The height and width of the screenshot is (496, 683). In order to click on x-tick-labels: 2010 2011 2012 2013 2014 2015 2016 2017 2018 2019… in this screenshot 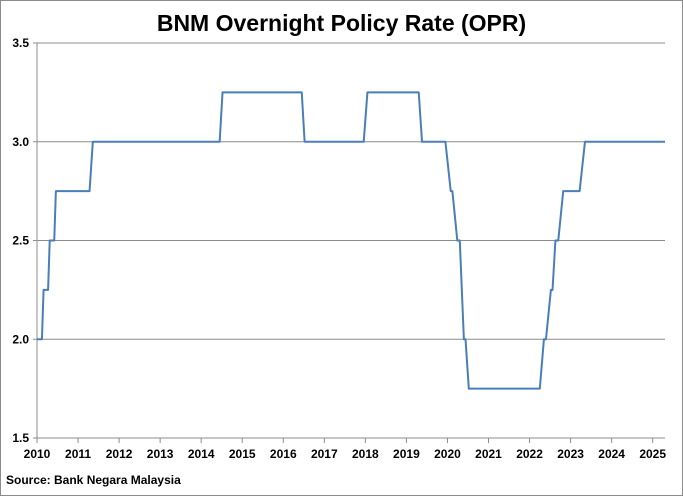, I will do `click(345, 454)`.